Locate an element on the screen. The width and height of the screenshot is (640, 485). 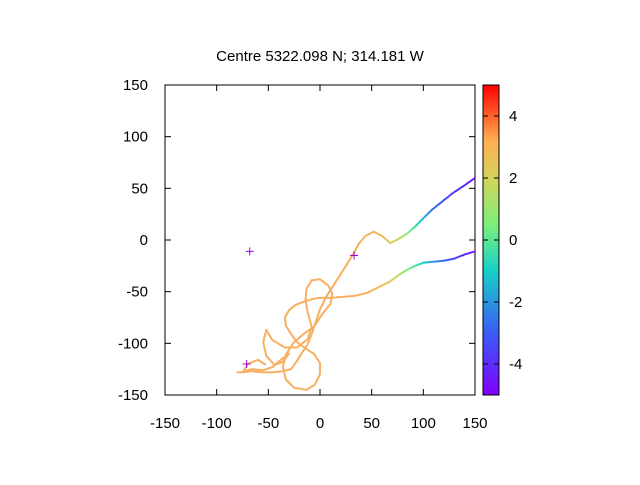
x-tick-label: 100 is located at coordinates (423, 423).